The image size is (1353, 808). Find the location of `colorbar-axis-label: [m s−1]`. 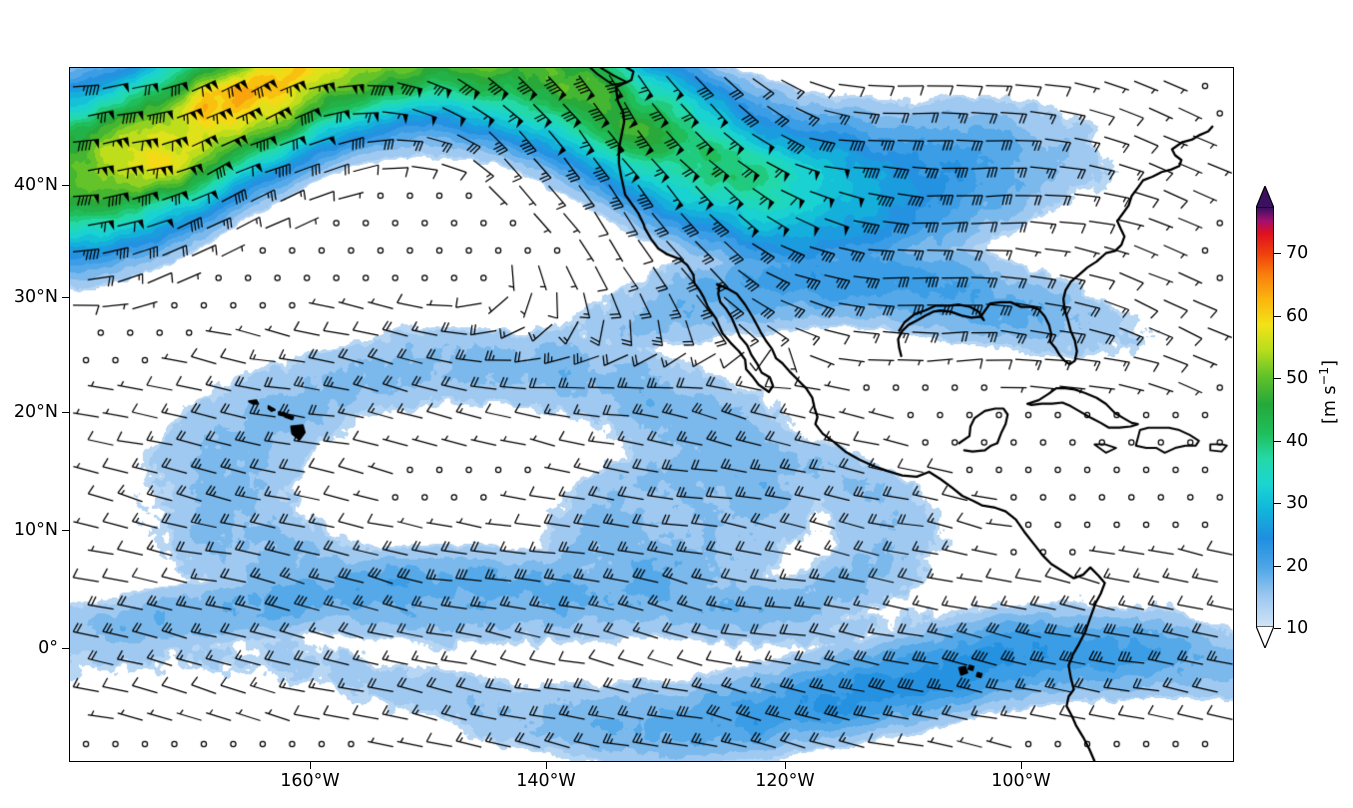

colorbar-axis-label: [m s−1] is located at coordinates (1328, 392).